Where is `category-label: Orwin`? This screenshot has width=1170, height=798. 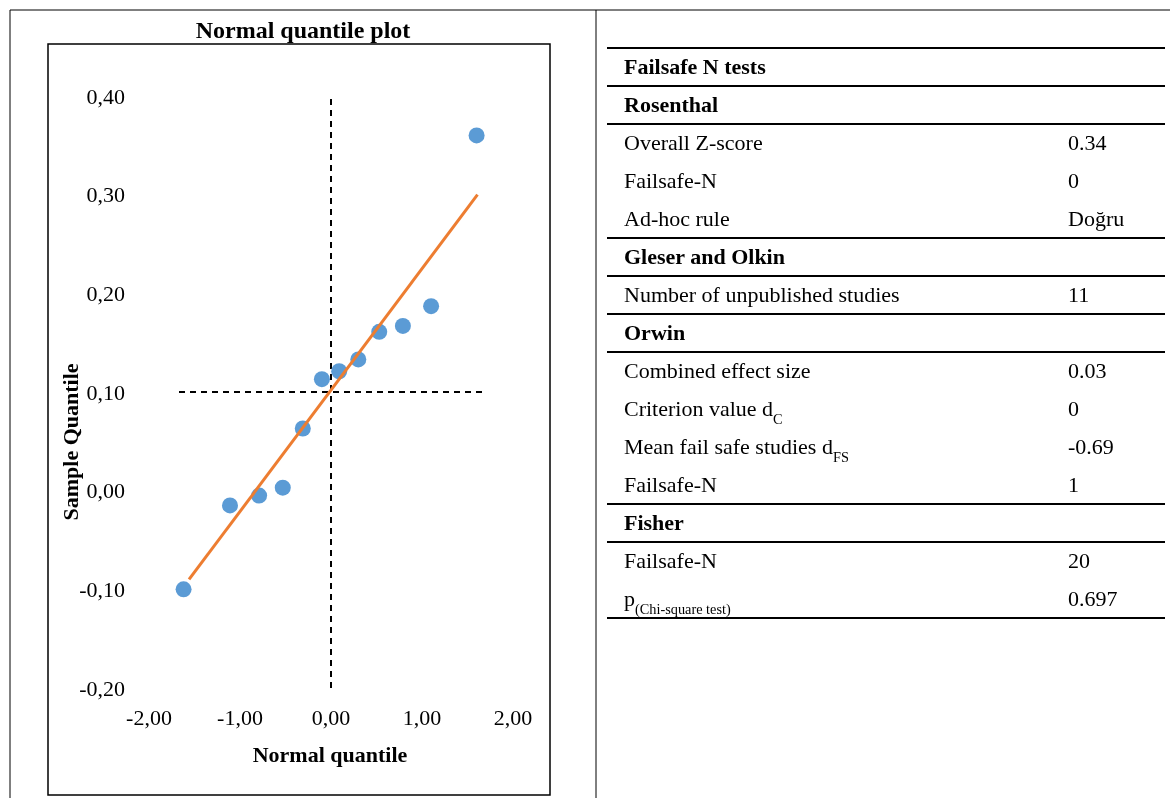 category-label: Orwin is located at coordinates (655, 332).